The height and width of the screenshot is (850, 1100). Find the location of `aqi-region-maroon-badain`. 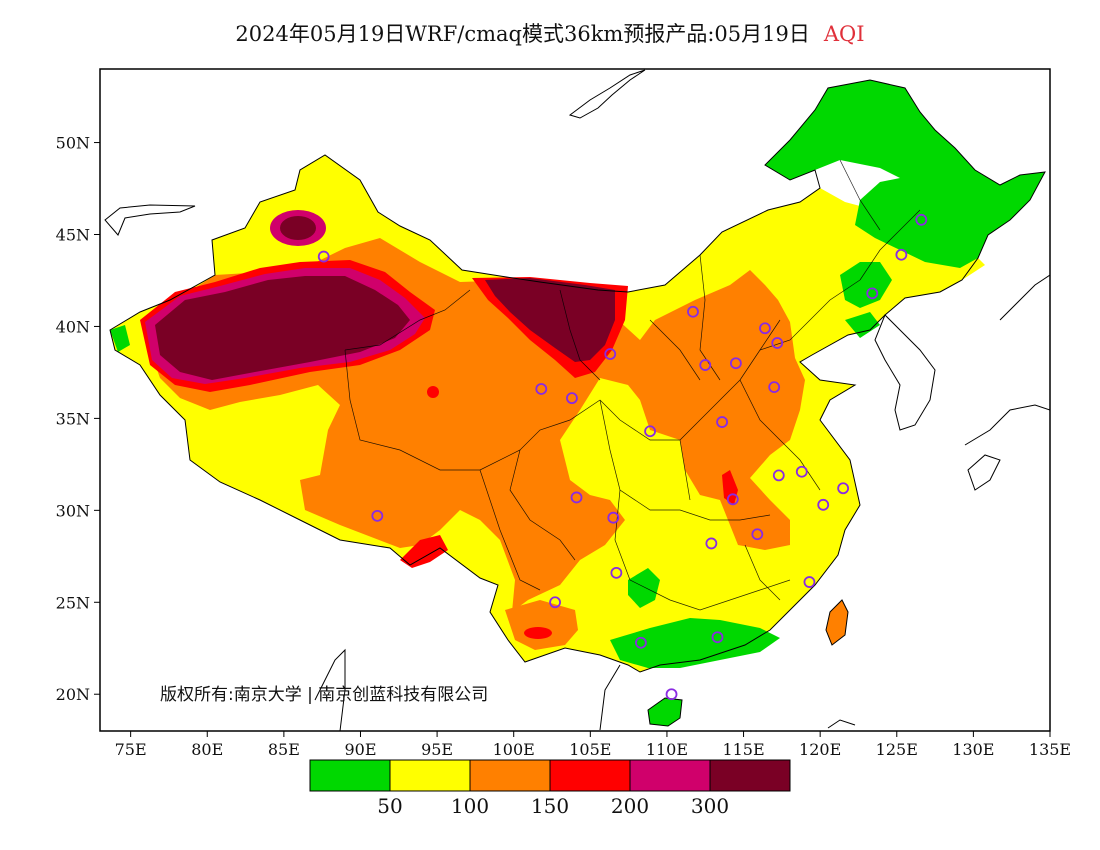

aqi-region-maroon-badain is located at coordinates (550, 320).